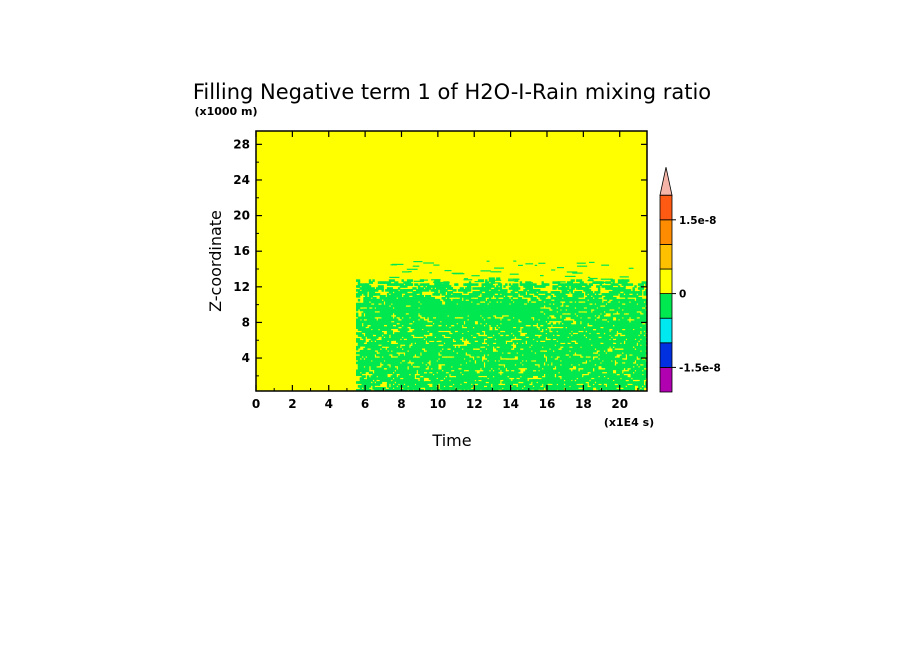 The image size is (904, 654). I want to click on negative-streak, so click(496, 280).